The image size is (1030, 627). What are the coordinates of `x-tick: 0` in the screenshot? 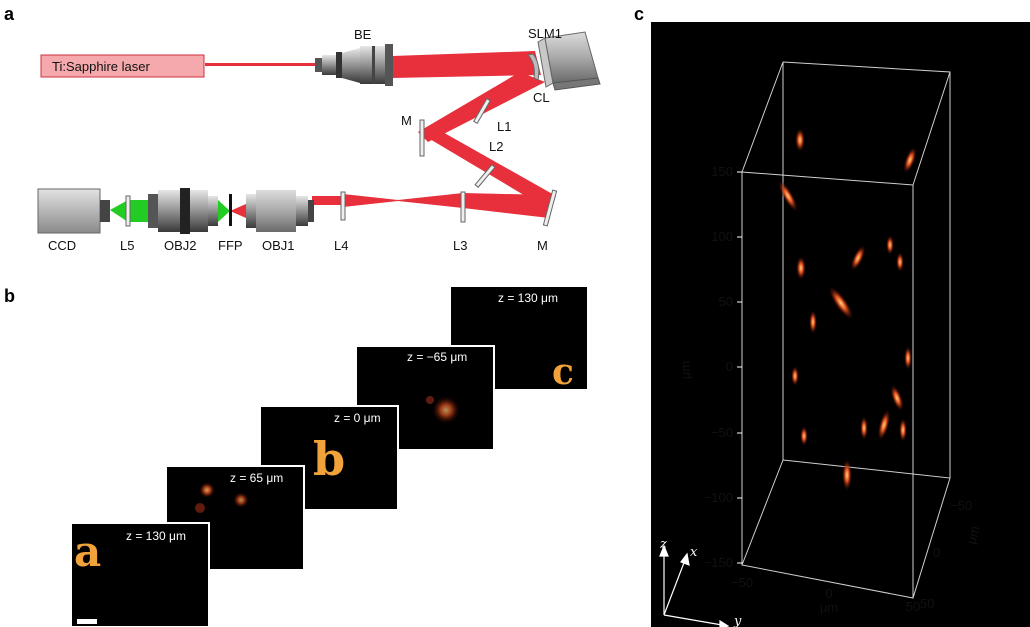 It's located at (828, 593).